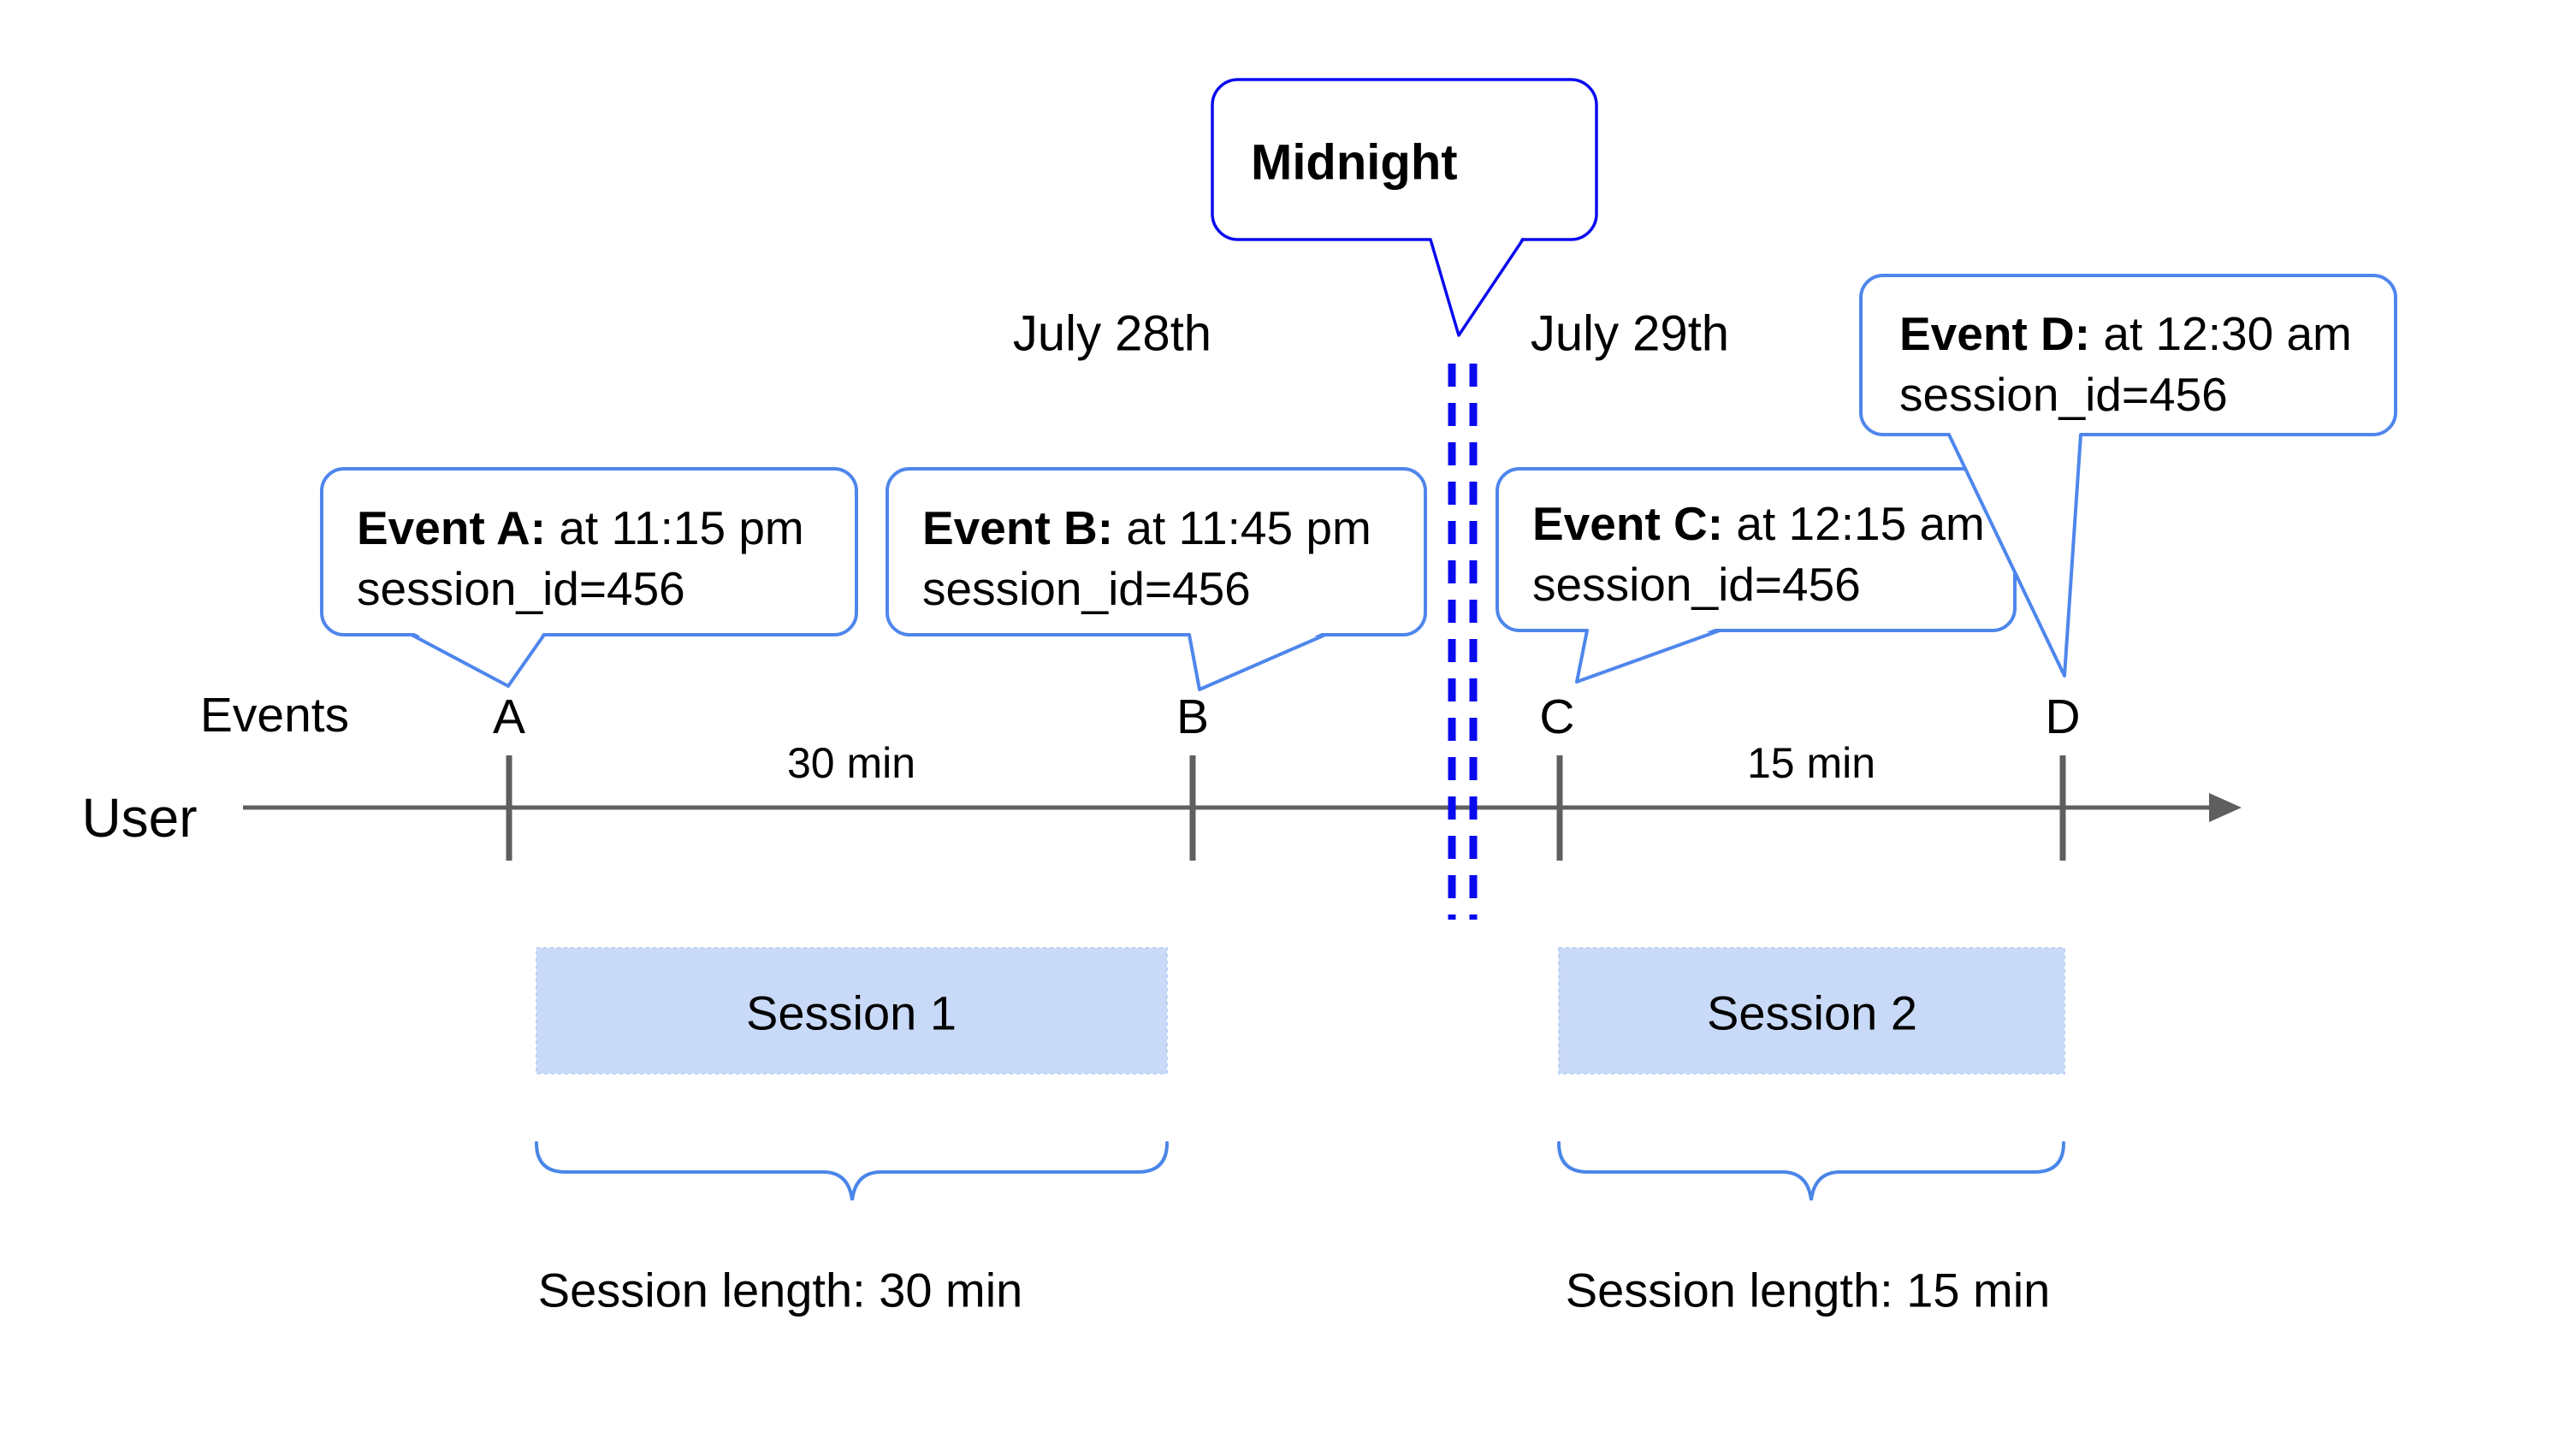 Image resolution: width=2553 pixels, height=1456 pixels. I want to click on tick-label-a: A, so click(509, 717).